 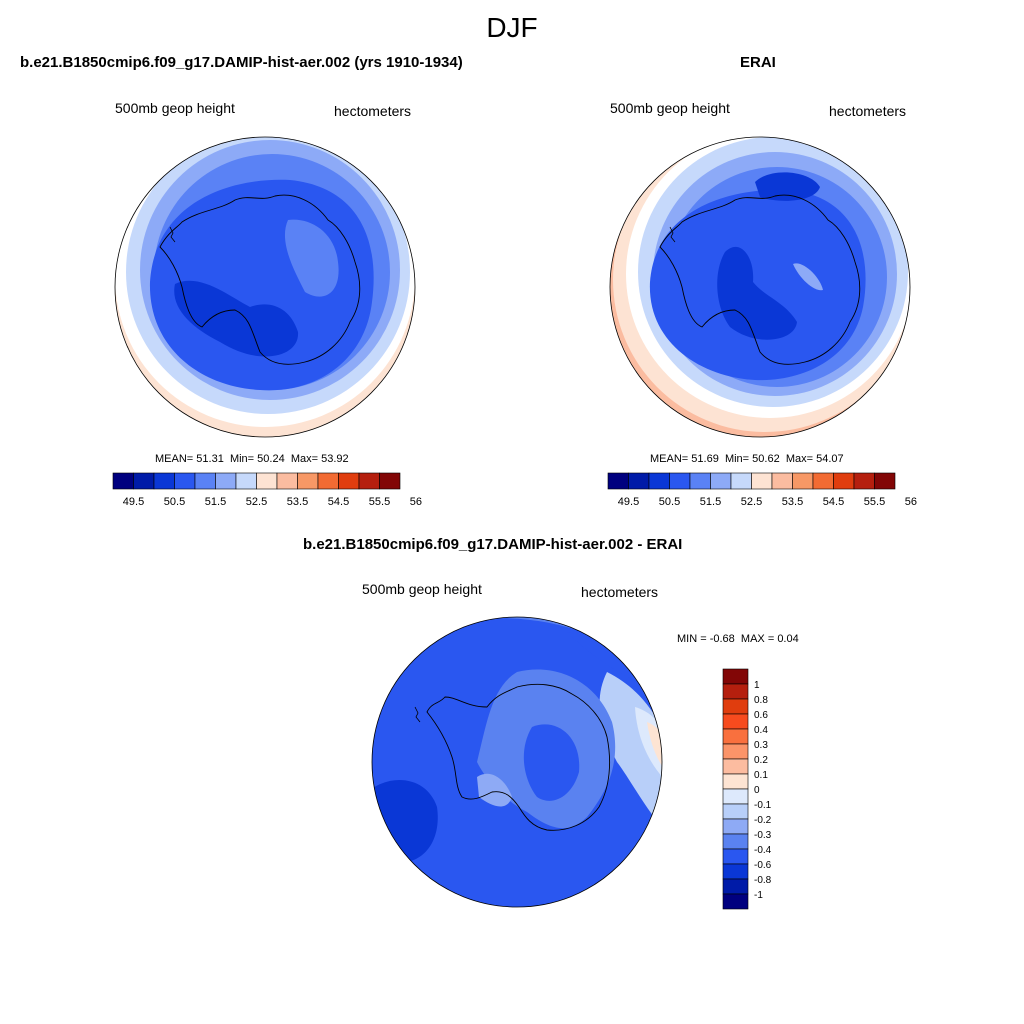 What do you see at coordinates (763, 880) in the screenshot?
I see `panel3-colorbar-label: -0.8` at bounding box center [763, 880].